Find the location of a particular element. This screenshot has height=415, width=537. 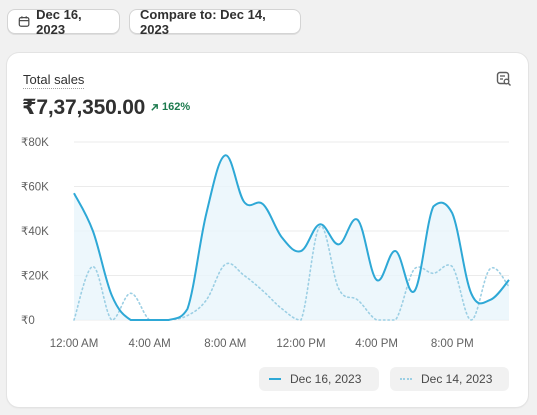

x-axis-tick-label: 12:00 PM is located at coordinates (300, 344).